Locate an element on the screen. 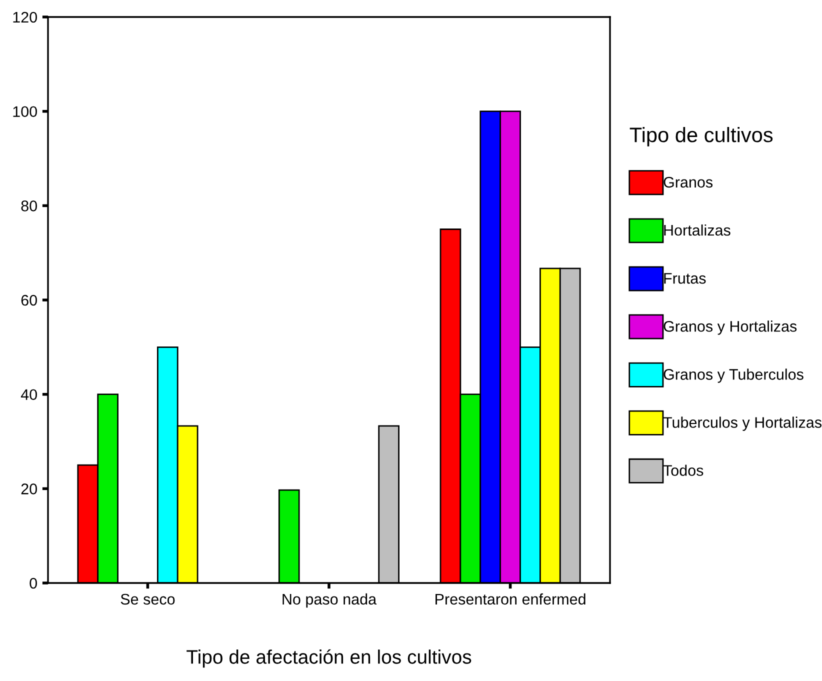 The height and width of the screenshot is (681, 822). x-axis-title: Tipo de afectación en los cultivos is located at coordinates (329, 658).